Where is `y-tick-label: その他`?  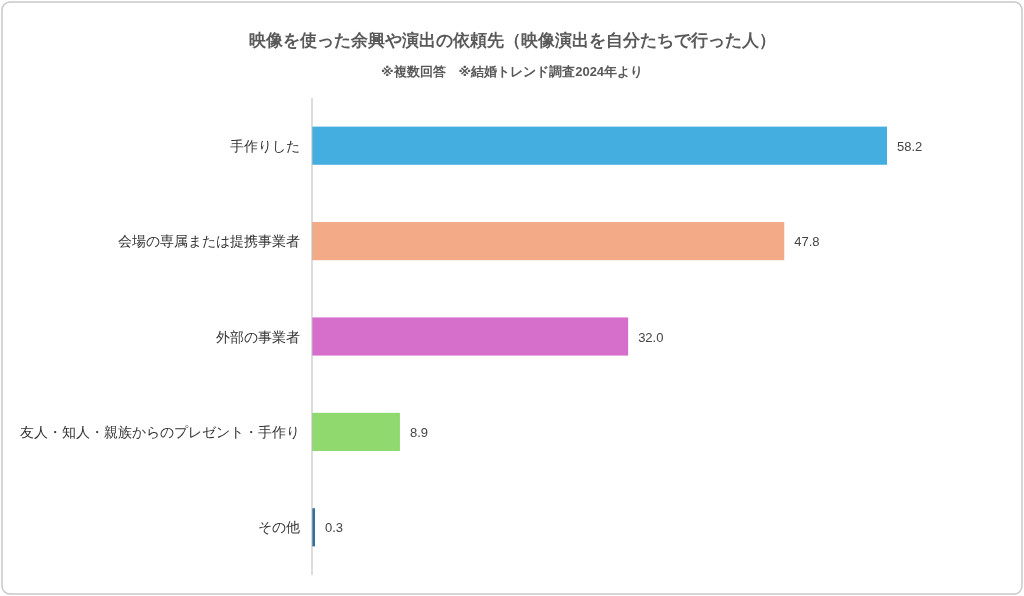
y-tick-label: その他 is located at coordinates (279, 527).